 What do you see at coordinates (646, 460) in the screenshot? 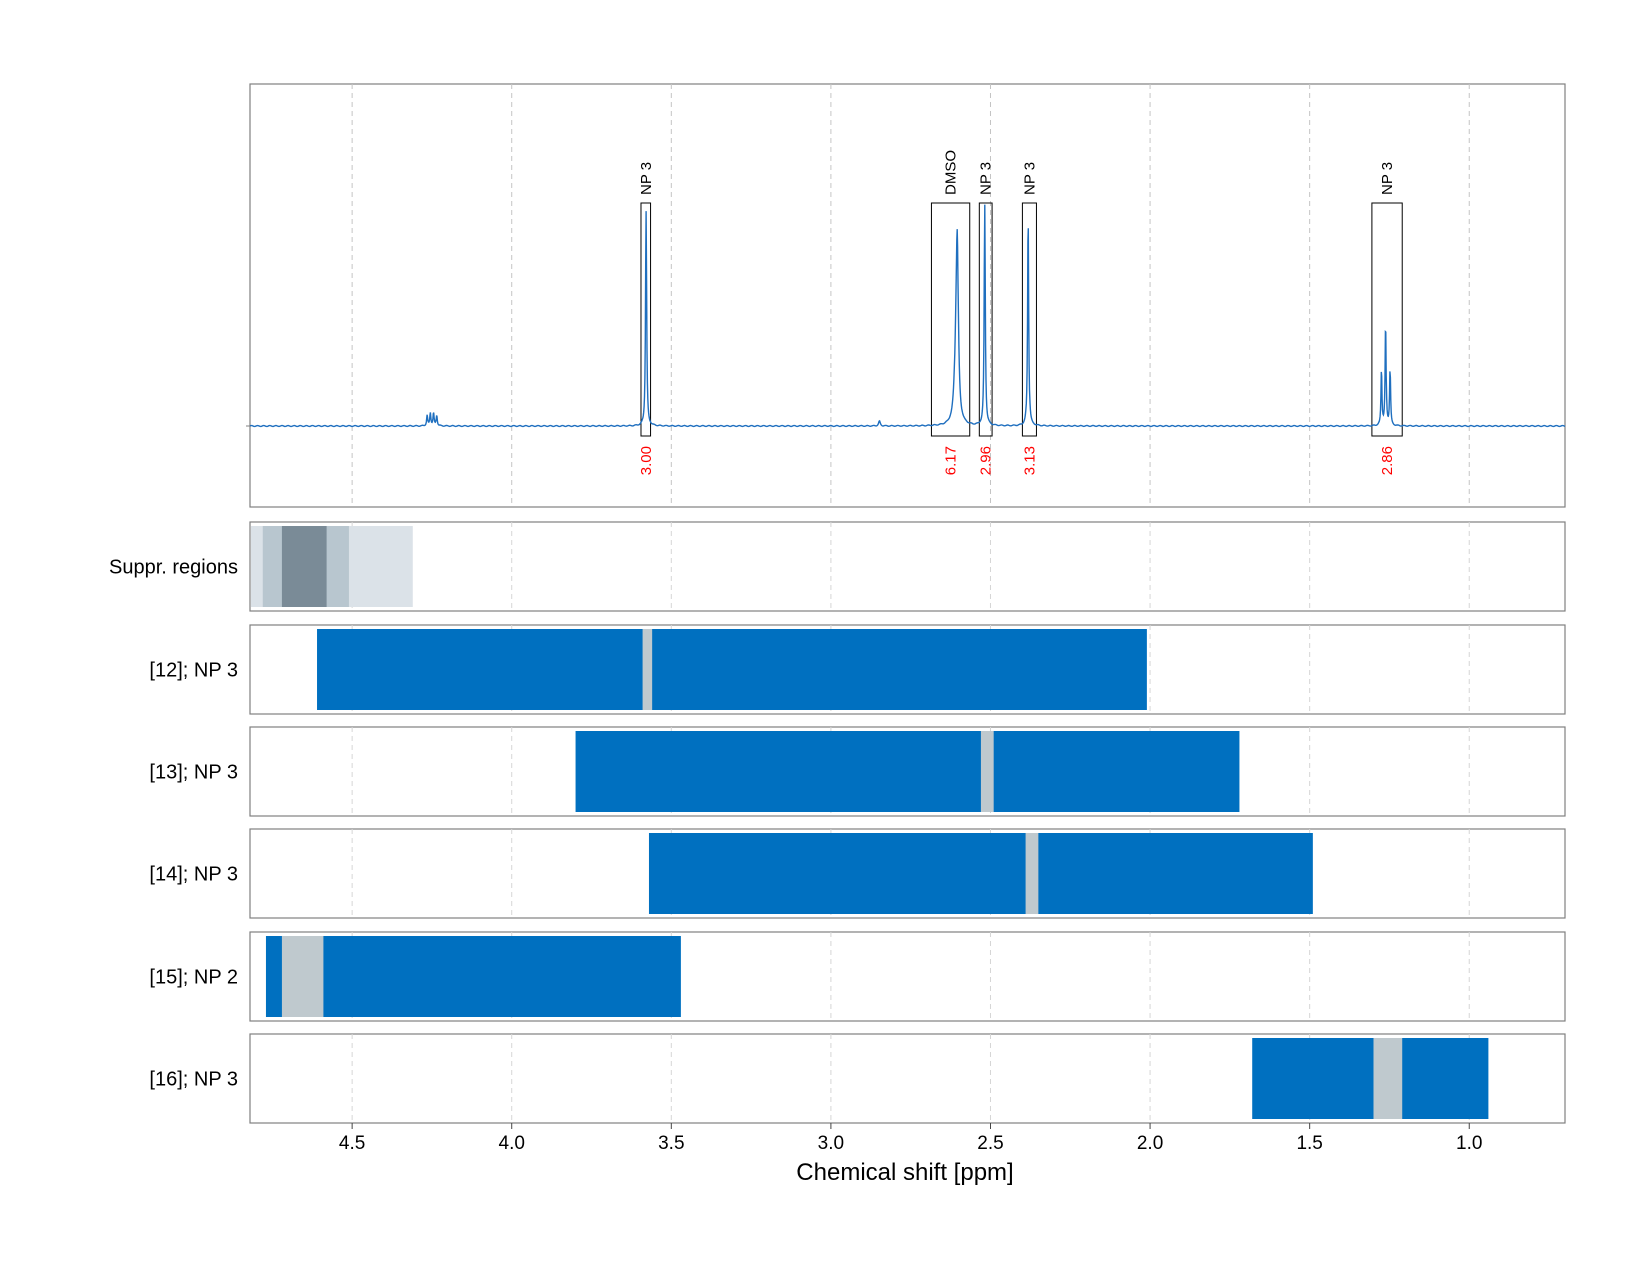
I see `integral-value: 3.00` at bounding box center [646, 460].